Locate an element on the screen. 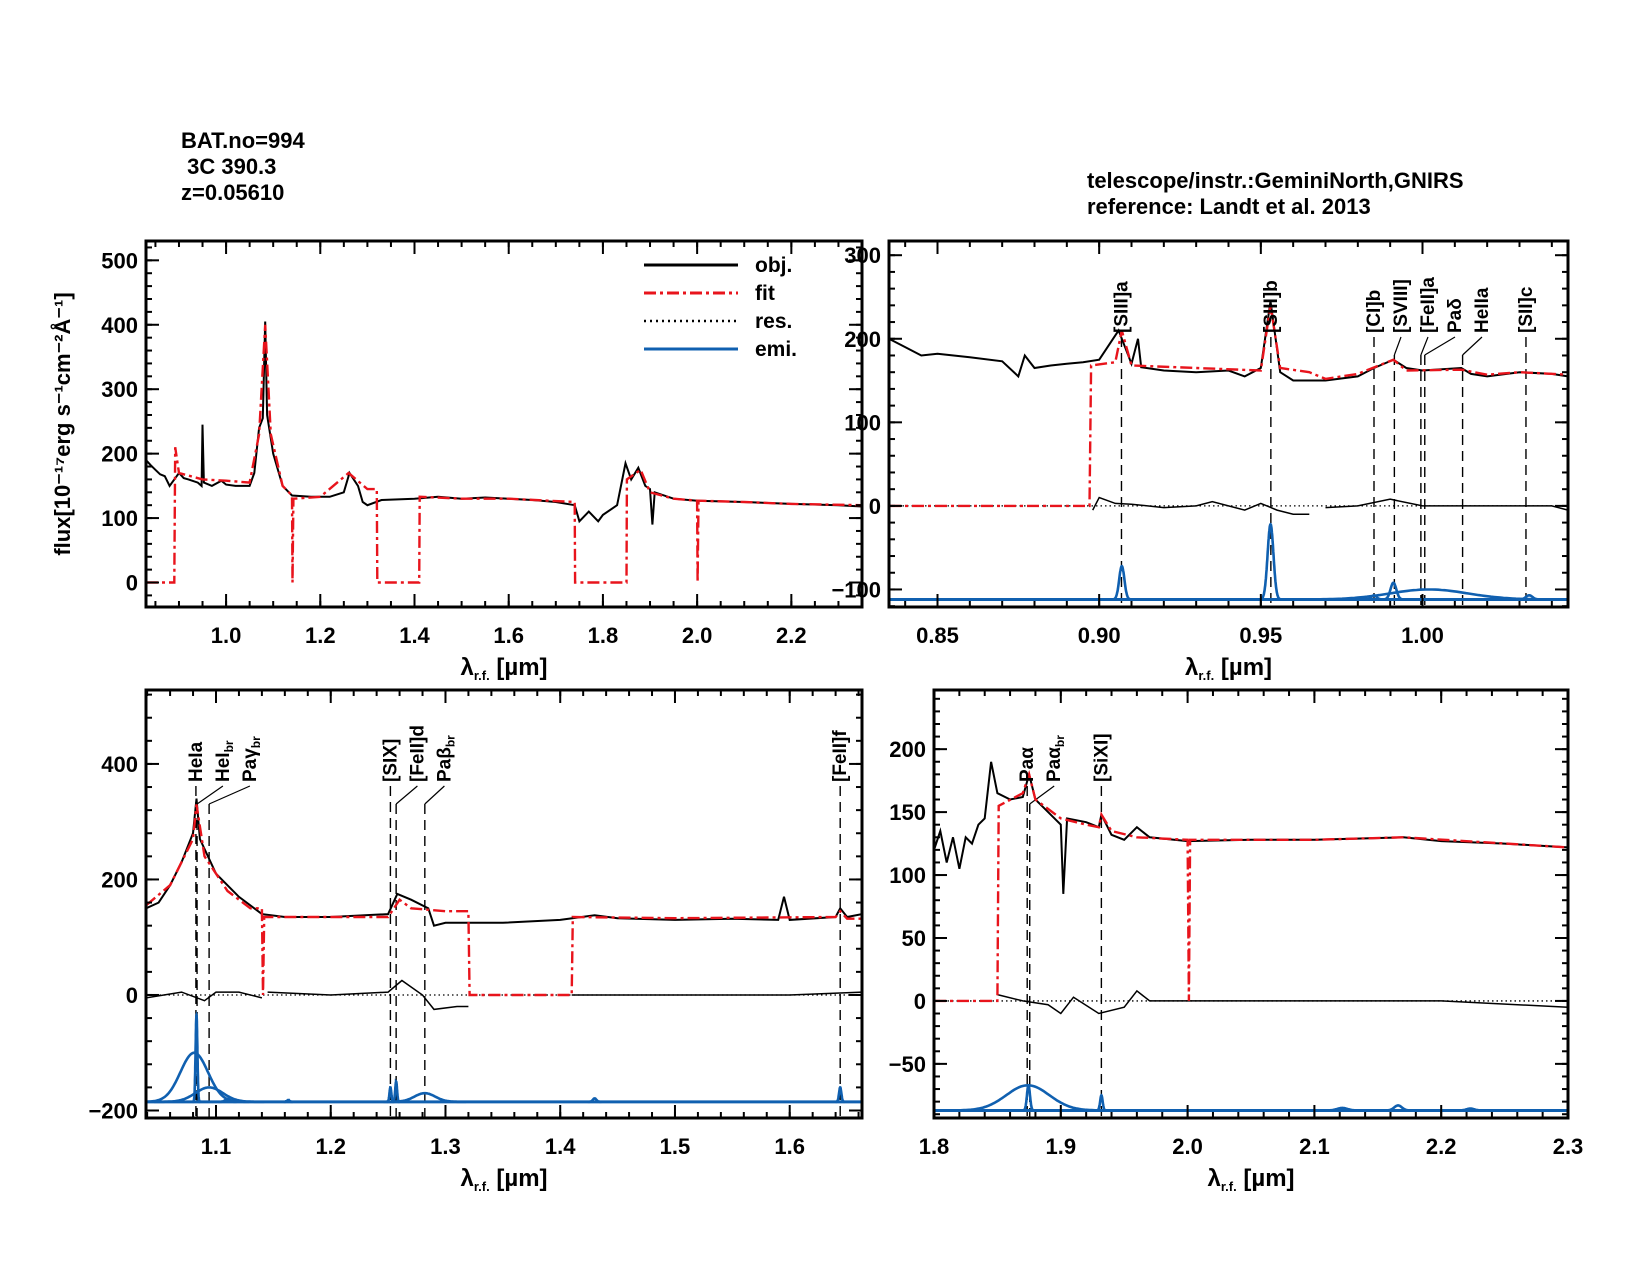  line-label: [SIII]a is located at coordinates (1121, 307).